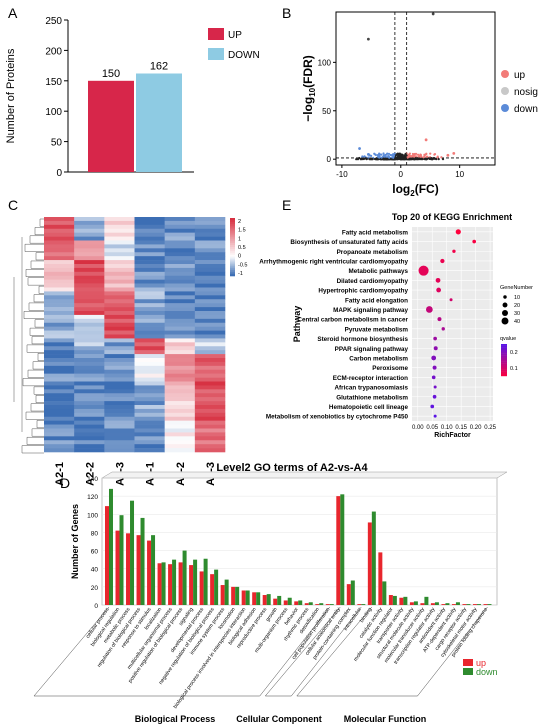 The width and height of the screenshot is (550, 727). I want to click on size-legend-label: 30, so click(517, 314).